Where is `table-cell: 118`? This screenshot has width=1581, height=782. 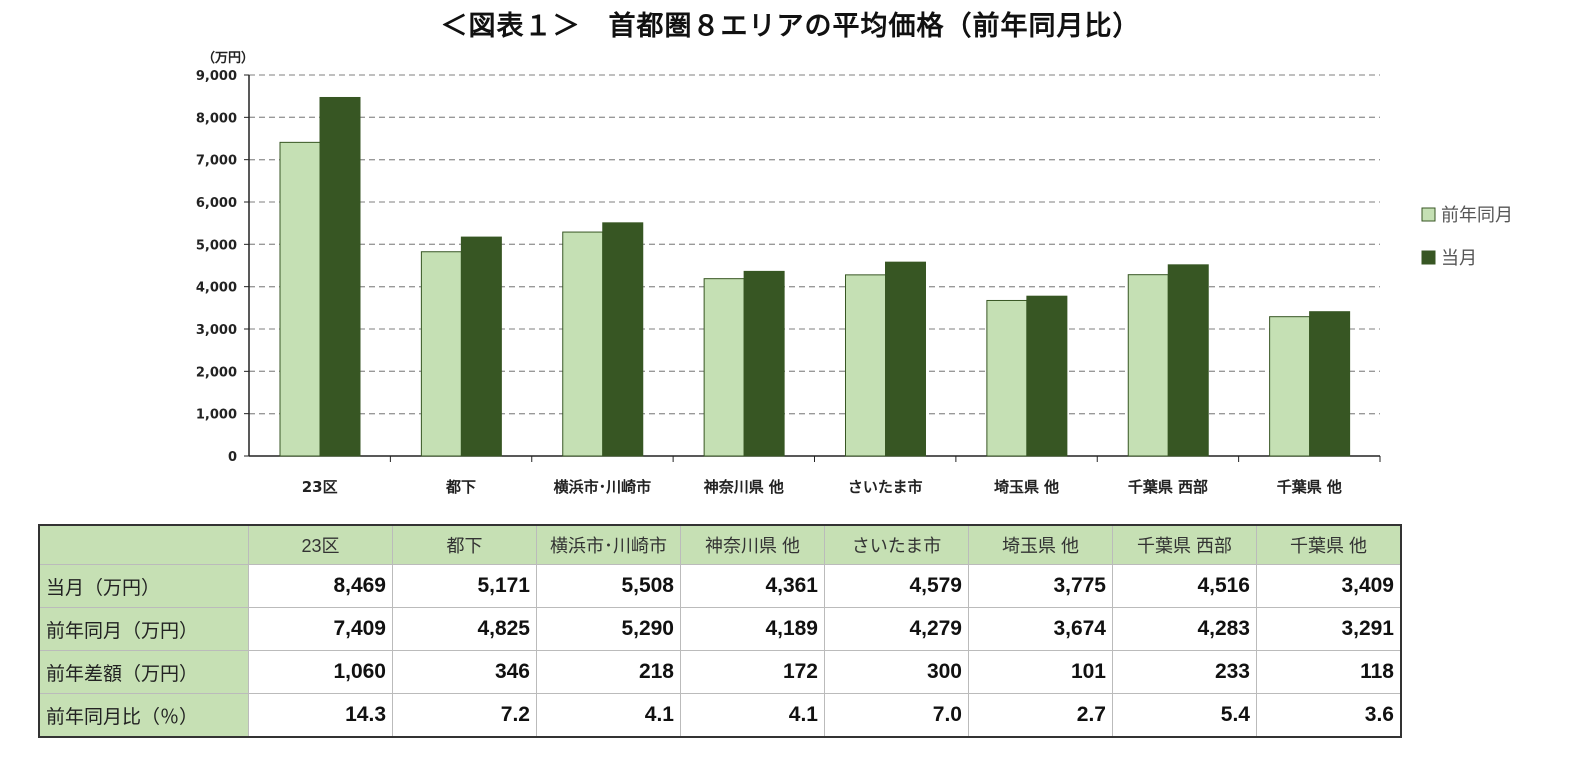 table-cell: 118 is located at coordinates (1329, 672).